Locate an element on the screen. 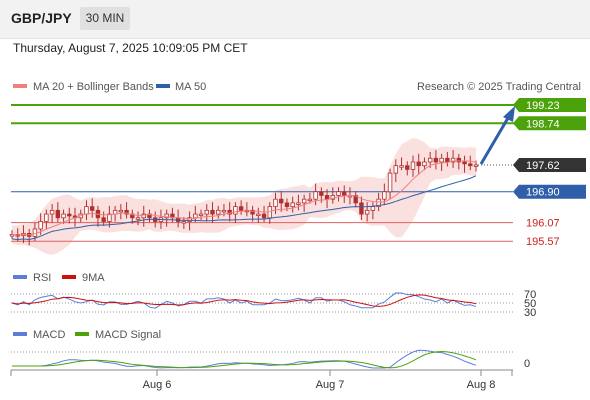 Image resolution: width=590 pixels, height=400 pixels. x-tick-aug-6: Aug 6 is located at coordinates (157, 385).